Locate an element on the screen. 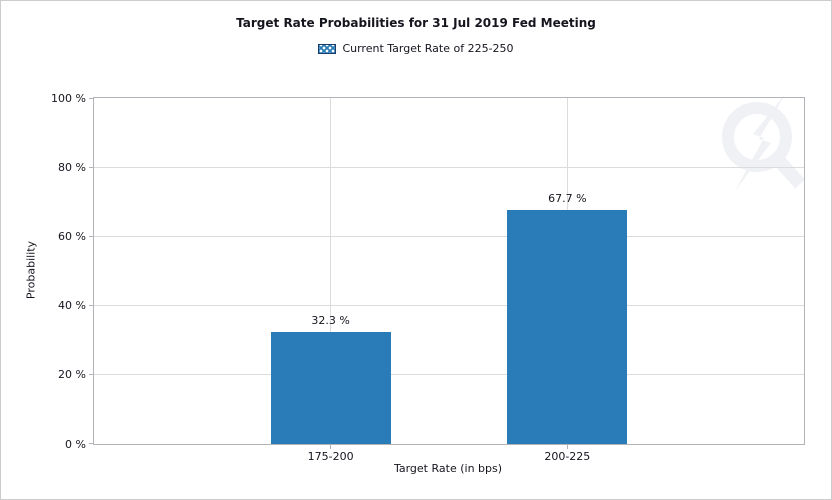  y-tick-label: 20 % is located at coordinates (72, 375).